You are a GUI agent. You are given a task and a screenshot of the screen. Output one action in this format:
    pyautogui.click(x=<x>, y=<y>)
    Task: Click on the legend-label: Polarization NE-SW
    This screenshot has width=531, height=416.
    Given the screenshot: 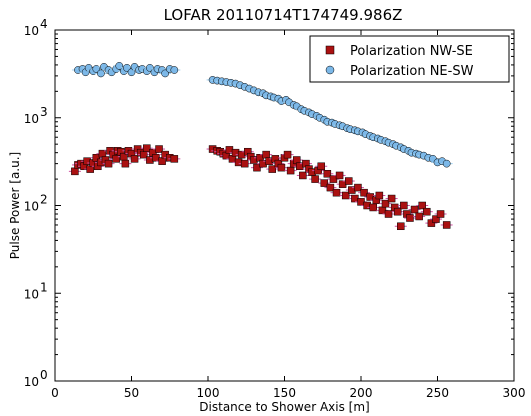 What is the action you would take?
    pyautogui.click(x=412, y=71)
    